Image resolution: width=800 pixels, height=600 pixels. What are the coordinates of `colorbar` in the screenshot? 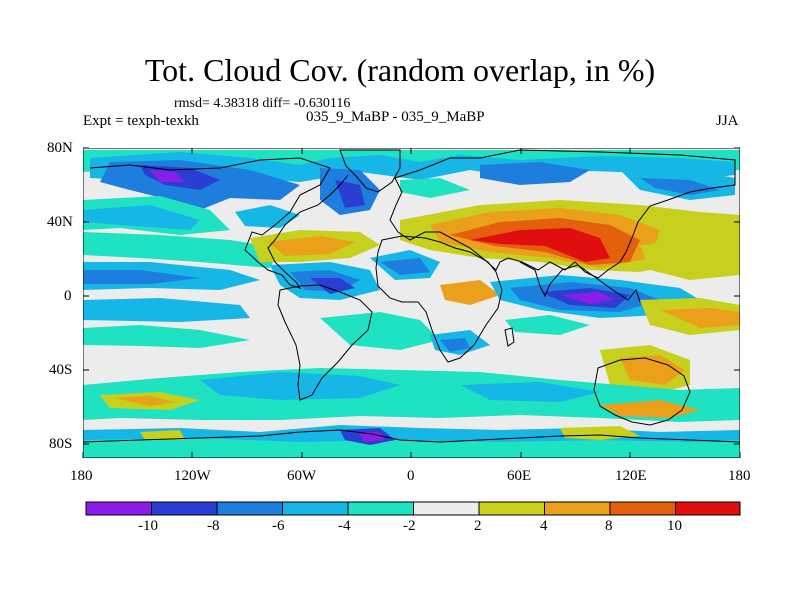 It's located at (413, 508).